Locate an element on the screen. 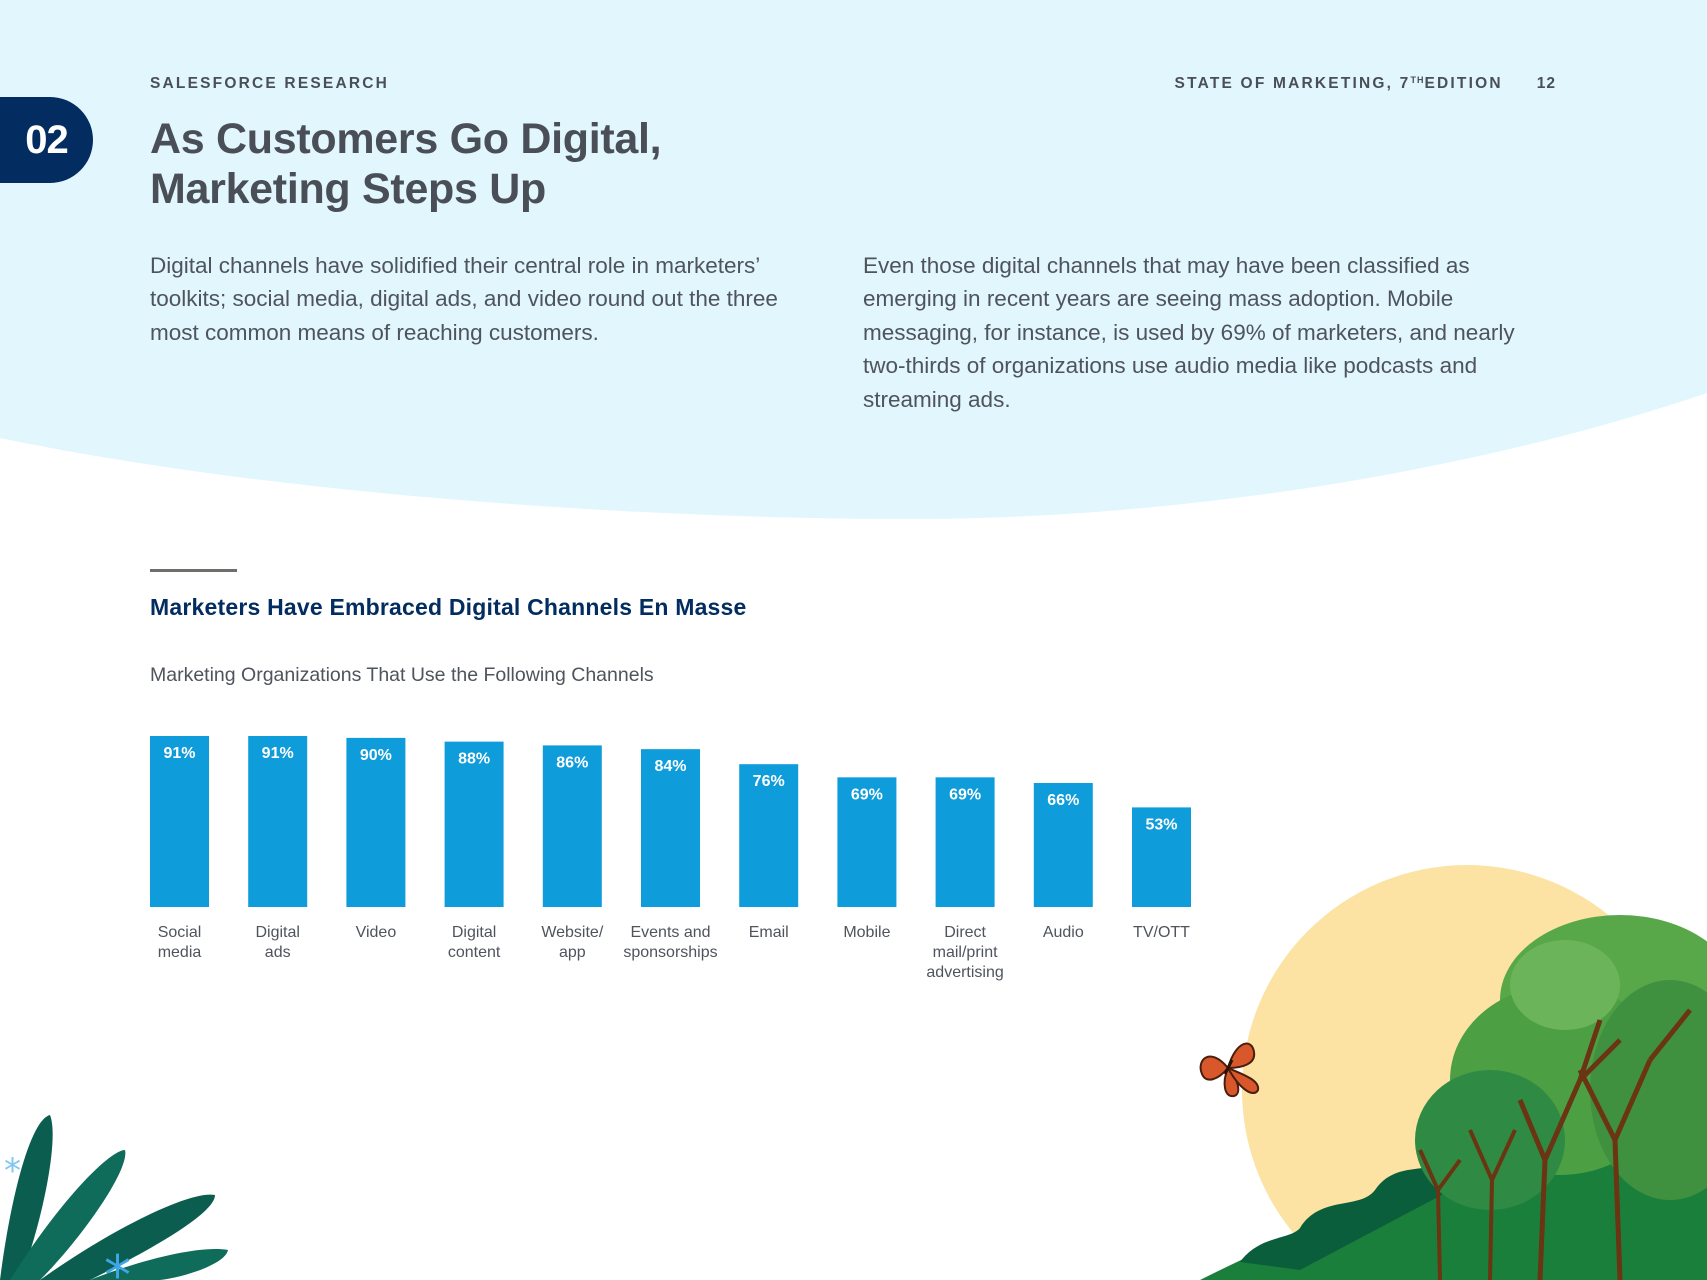 This screenshot has height=1280, width=1707. bar-value-label: 66% is located at coordinates (1063, 800).